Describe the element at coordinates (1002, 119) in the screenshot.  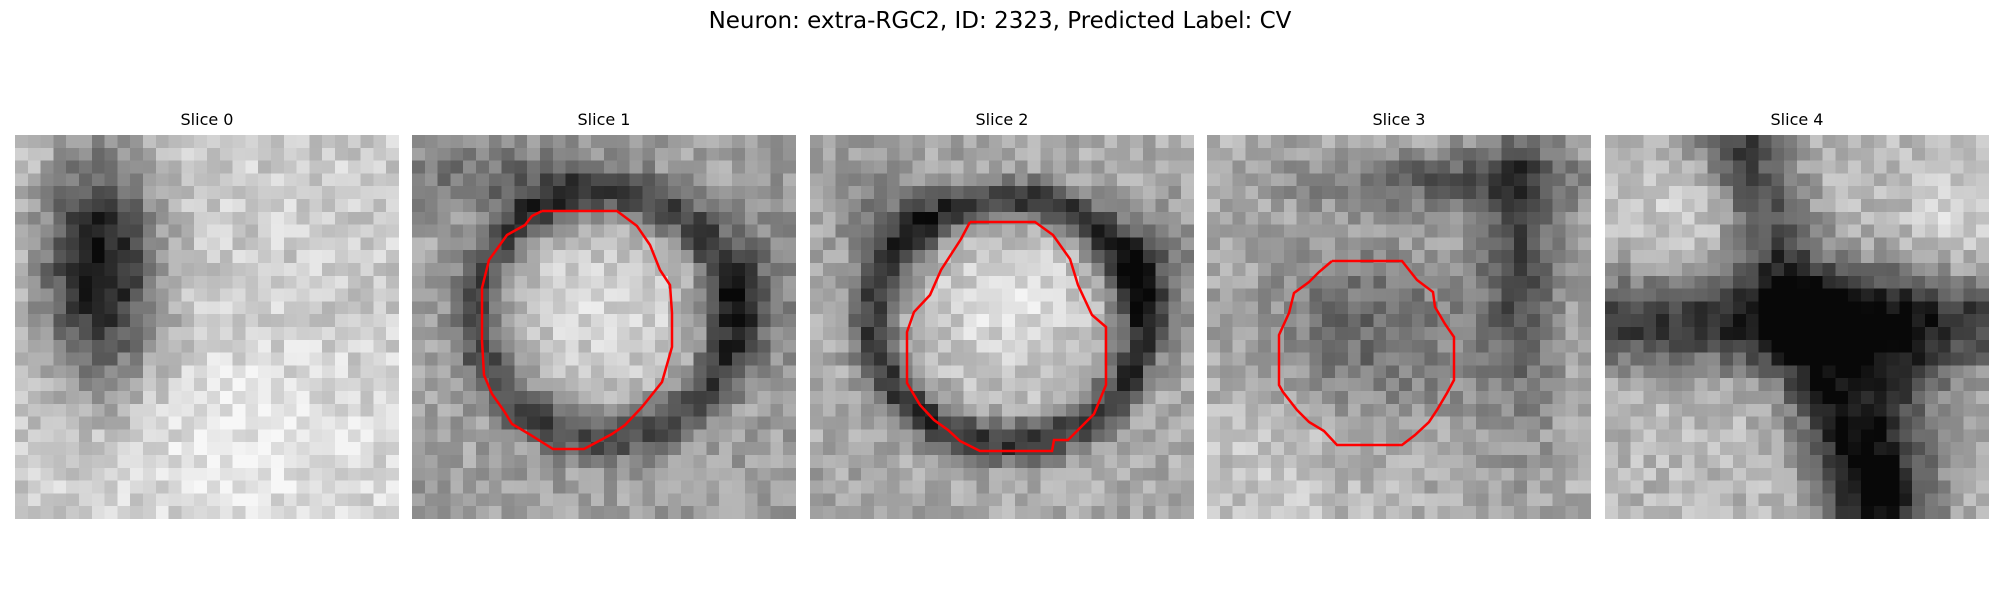
I see `slice-title: Slice 2` at that location.